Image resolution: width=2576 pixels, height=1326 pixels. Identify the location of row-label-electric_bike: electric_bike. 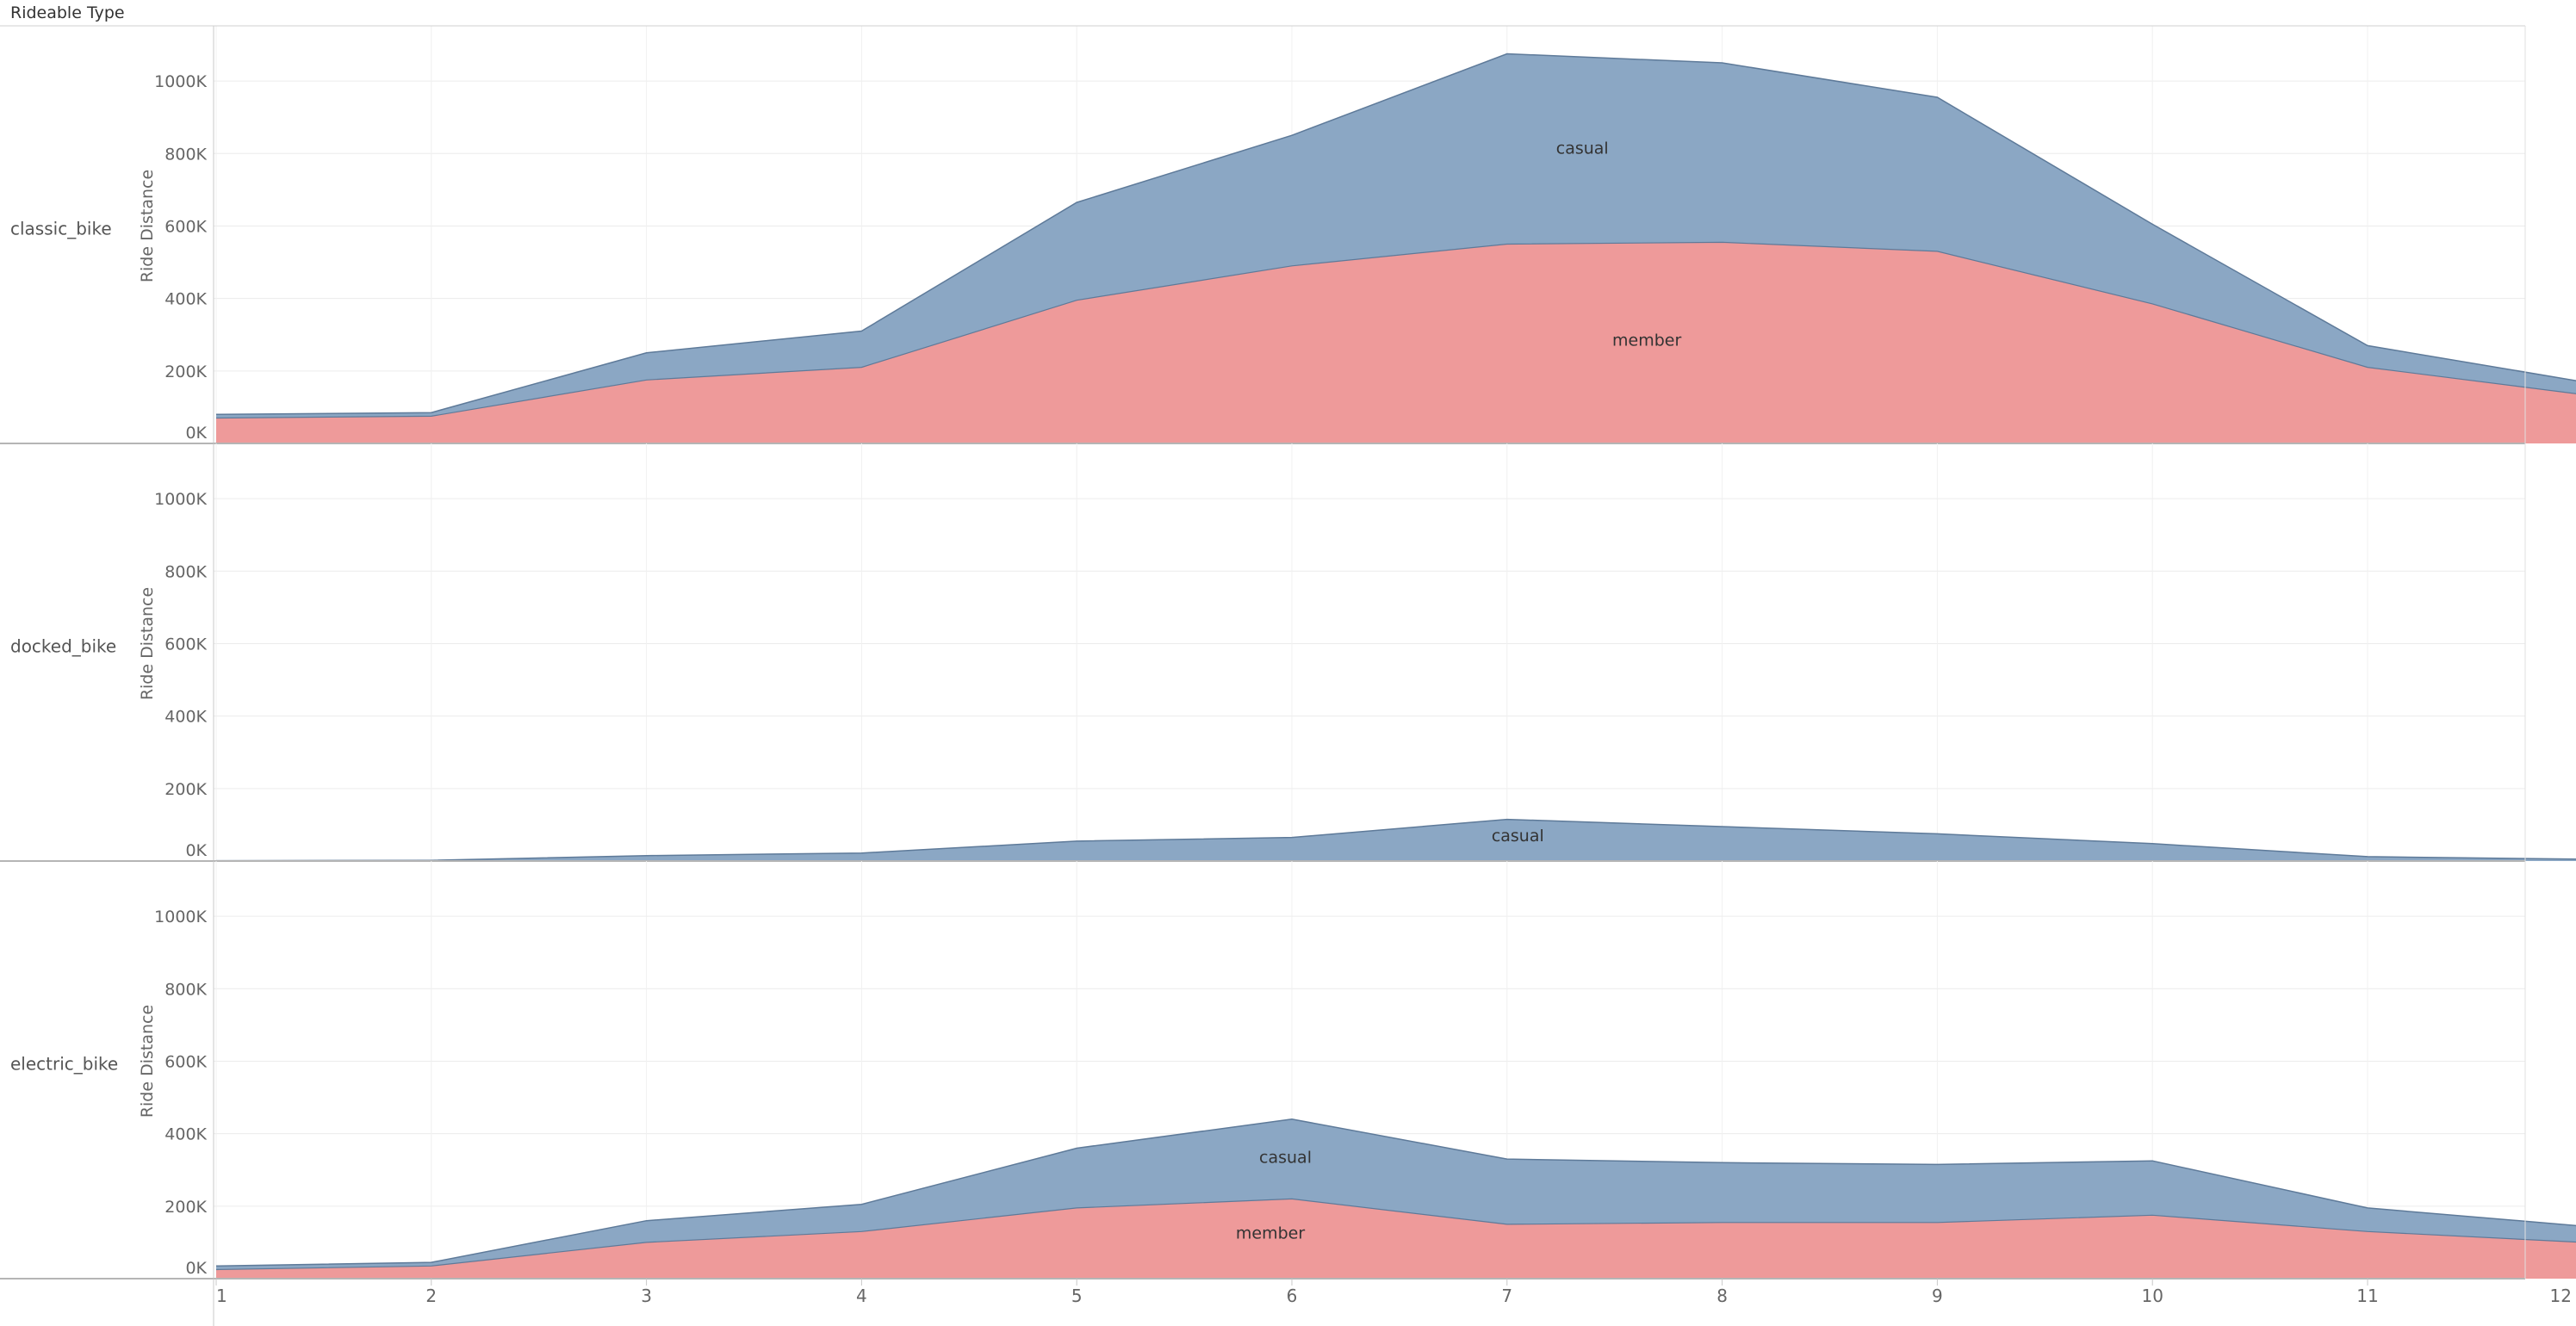
(64, 1064).